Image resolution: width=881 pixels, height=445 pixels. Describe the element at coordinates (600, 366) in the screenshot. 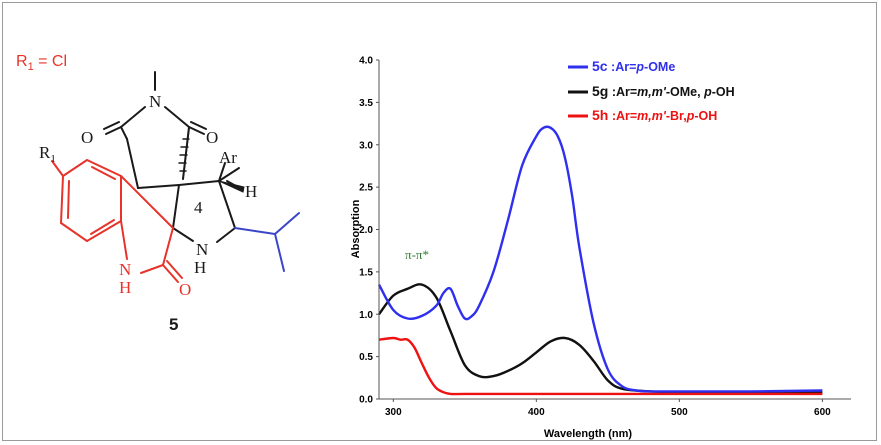

I see `series-line-5h` at that location.